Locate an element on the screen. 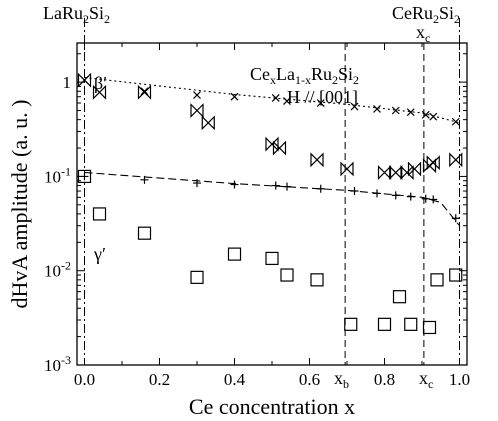  x-tick-label: 0.2 is located at coordinates (159, 379).